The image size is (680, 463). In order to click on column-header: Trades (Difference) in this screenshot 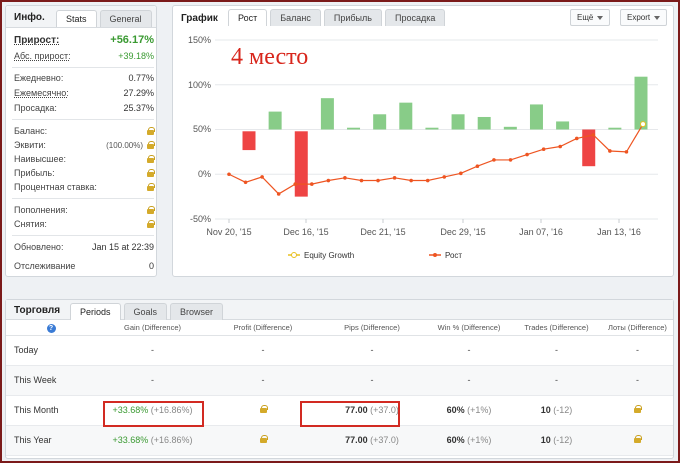, I will do `click(556, 328)`.